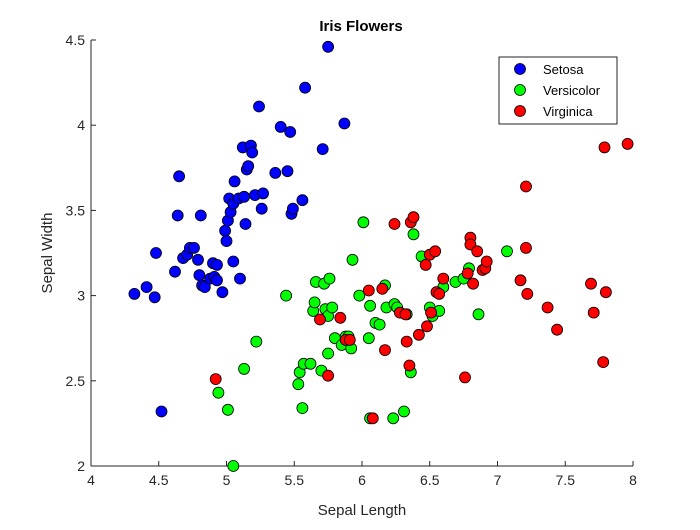 The width and height of the screenshot is (700, 530). Describe the element at coordinates (295, 480) in the screenshot. I see `x-tick-label: 5.5` at that location.